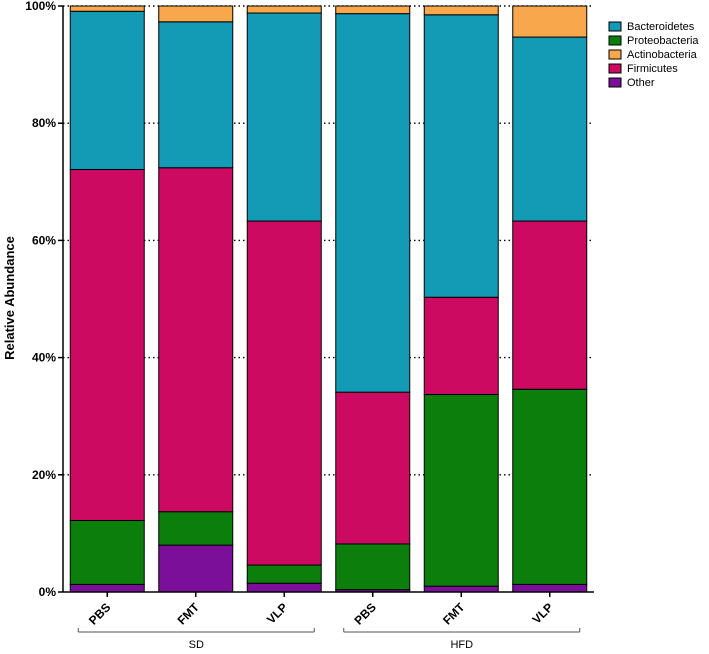 The width and height of the screenshot is (709, 654). What do you see at coordinates (48, 592) in the screenshot?
I see `y-tick-label: 0%` at bounding box center [48, 592].